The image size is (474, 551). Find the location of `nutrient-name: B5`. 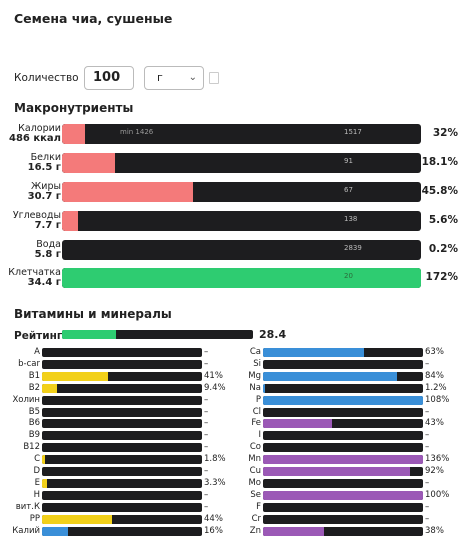

nutrient-name: B5 is located at coordinates (34, 411).